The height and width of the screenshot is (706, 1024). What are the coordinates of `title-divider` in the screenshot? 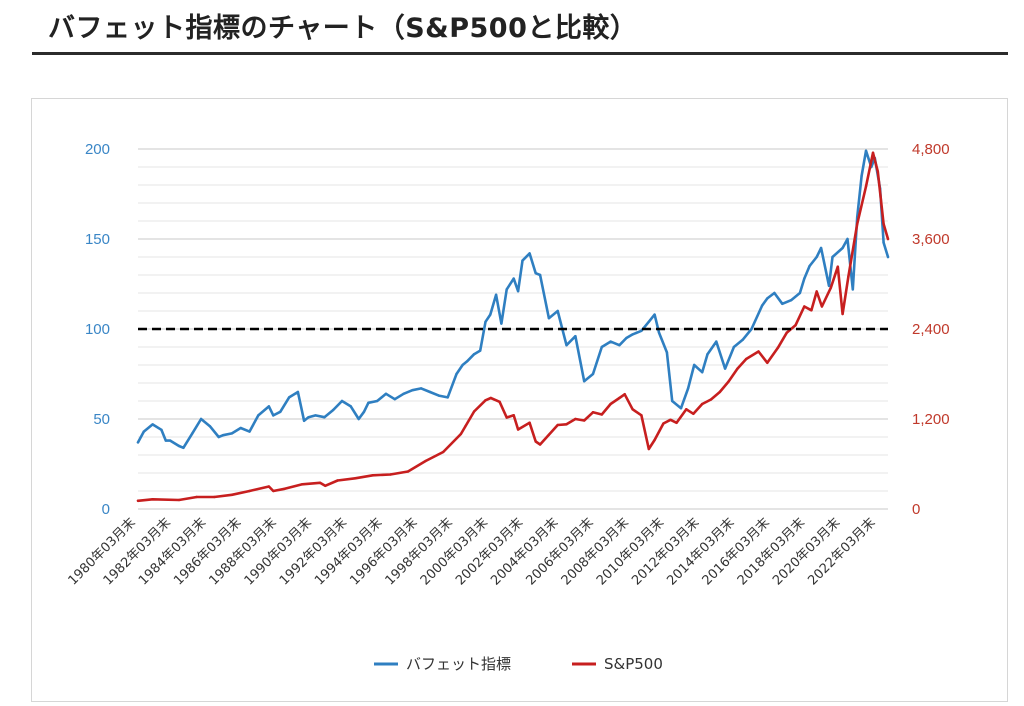 It's located at (520, 53).